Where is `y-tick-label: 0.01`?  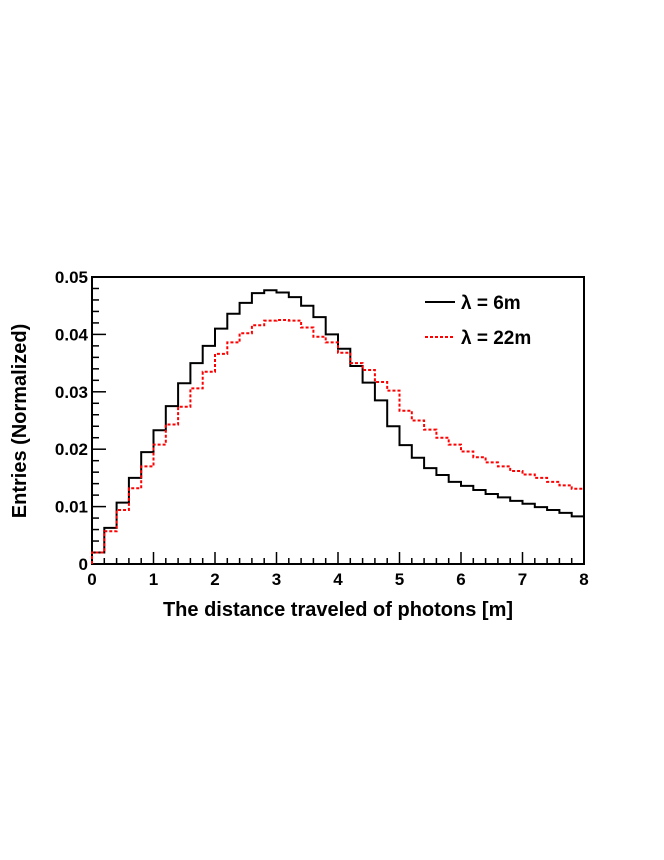 y-tick-label: 0.01 is located at coordinates (71, 507).